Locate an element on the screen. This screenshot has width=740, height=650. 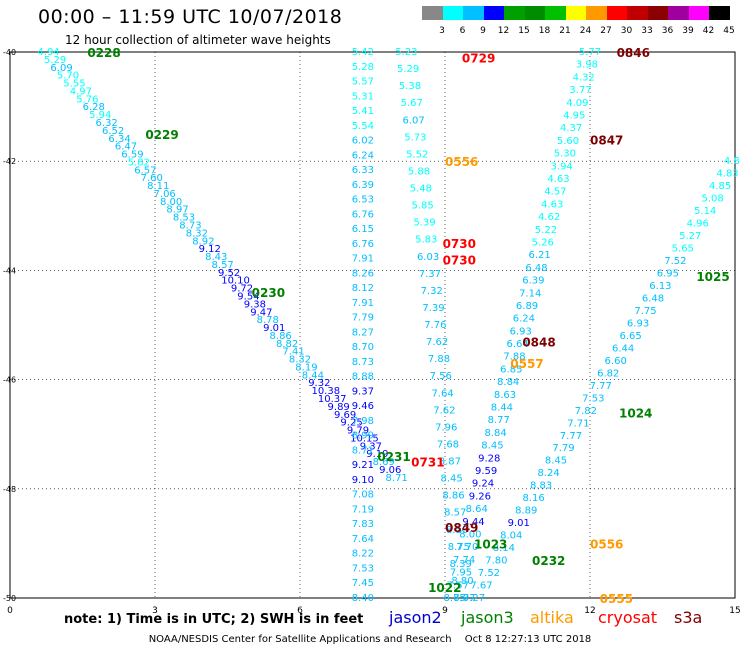
swh-value: 10.38 is located at coordinates (325, 391).